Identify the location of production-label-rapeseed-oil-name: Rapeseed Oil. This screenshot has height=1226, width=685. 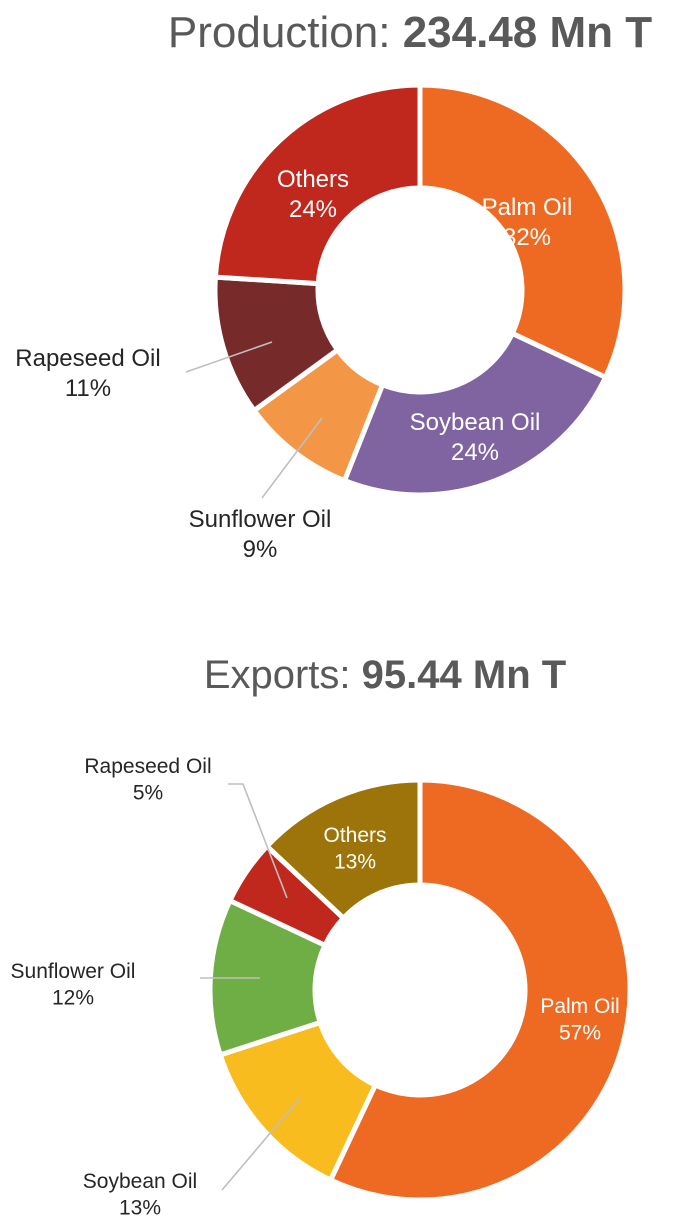
(87, 358).